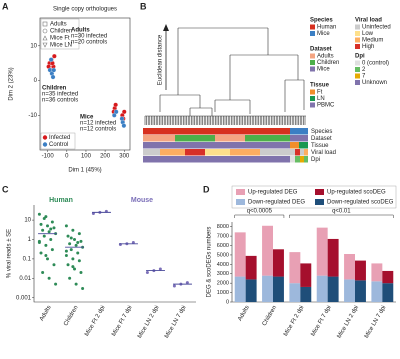 The height and width of the screenshot is (359, 400). Describe the element at coordinates (61, 200) in the screenshot. I see `group-label: Human` at that location.